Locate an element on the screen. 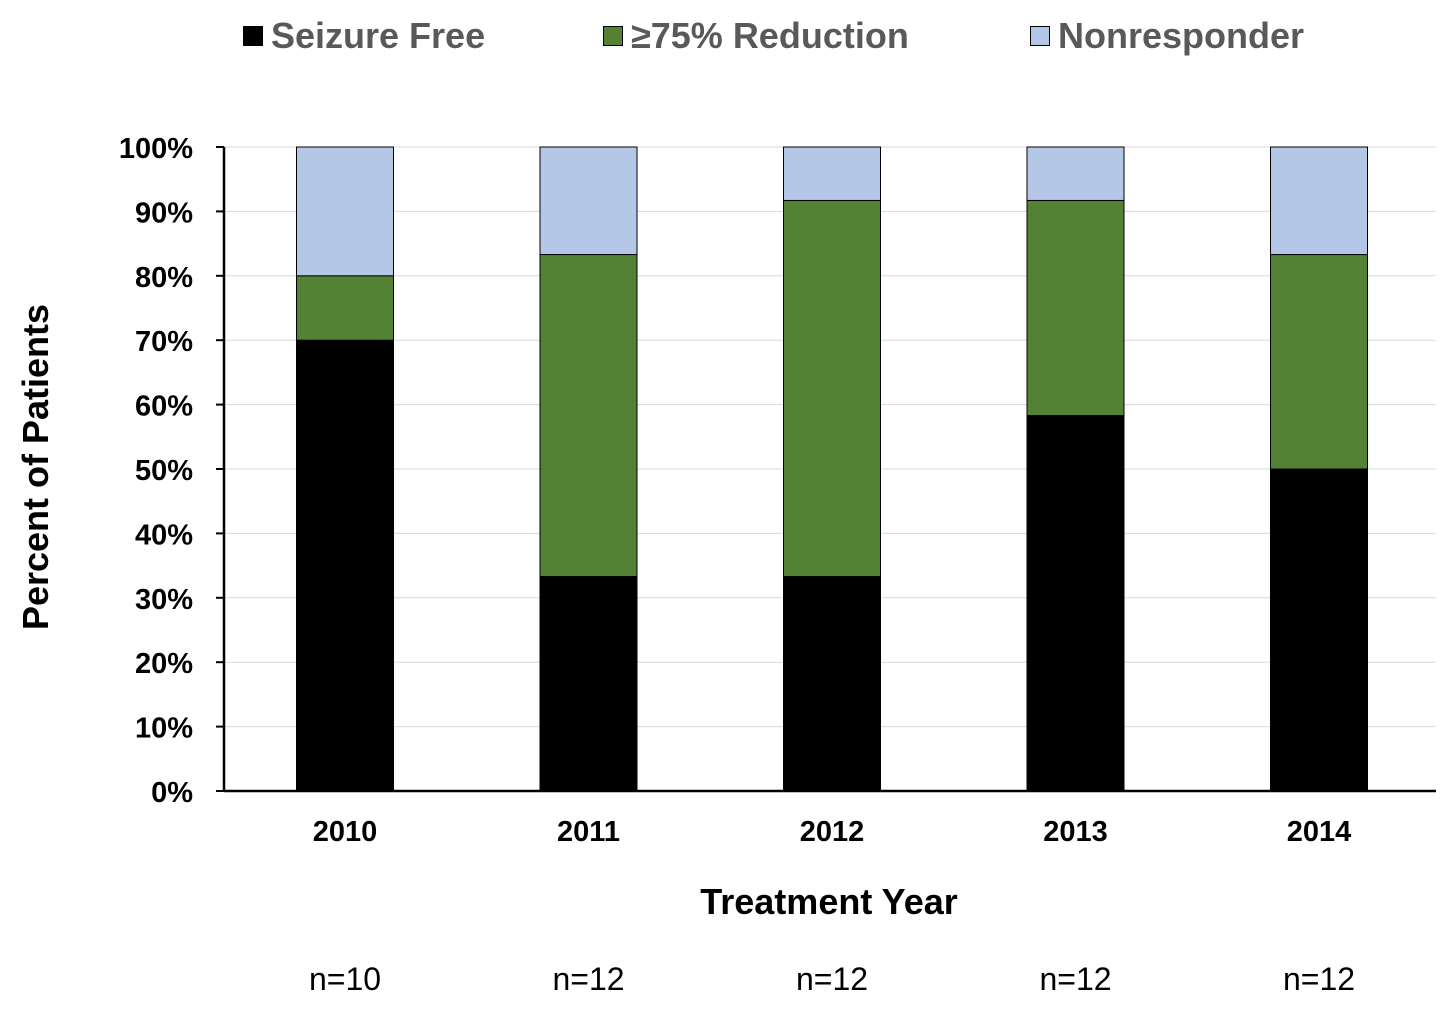 The width and height of the screenshot is (1440, 1023). legend-swatch-75-reduction is located at coordinates (613, 36).